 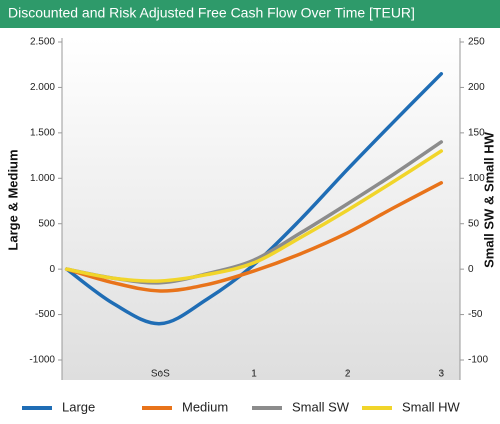 I want to click on y-tick-label: 1.000, so click(x=42, y=178).